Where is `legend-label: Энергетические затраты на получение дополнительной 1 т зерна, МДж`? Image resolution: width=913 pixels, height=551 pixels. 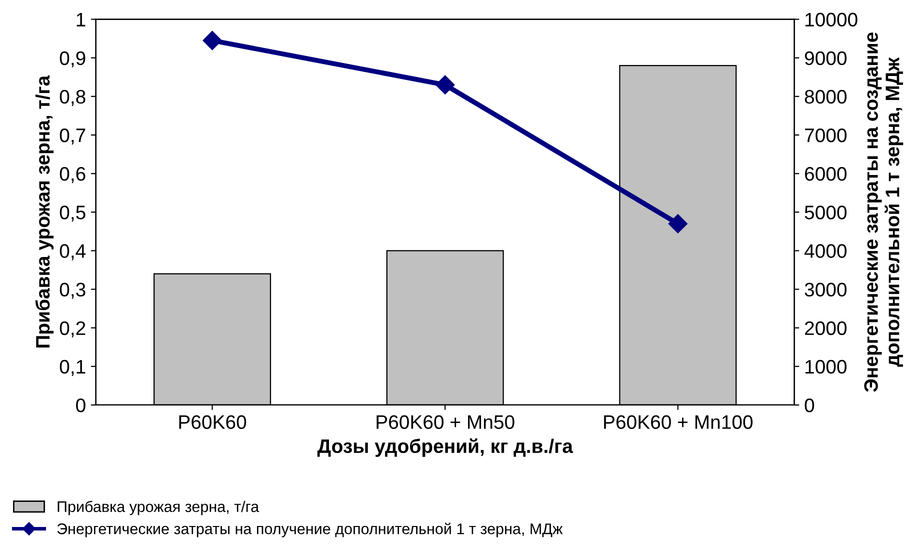 legend-label: Энергетические затраты на получение дополнительной 1 т зерна, МДж is located at coordinates (310, 530).